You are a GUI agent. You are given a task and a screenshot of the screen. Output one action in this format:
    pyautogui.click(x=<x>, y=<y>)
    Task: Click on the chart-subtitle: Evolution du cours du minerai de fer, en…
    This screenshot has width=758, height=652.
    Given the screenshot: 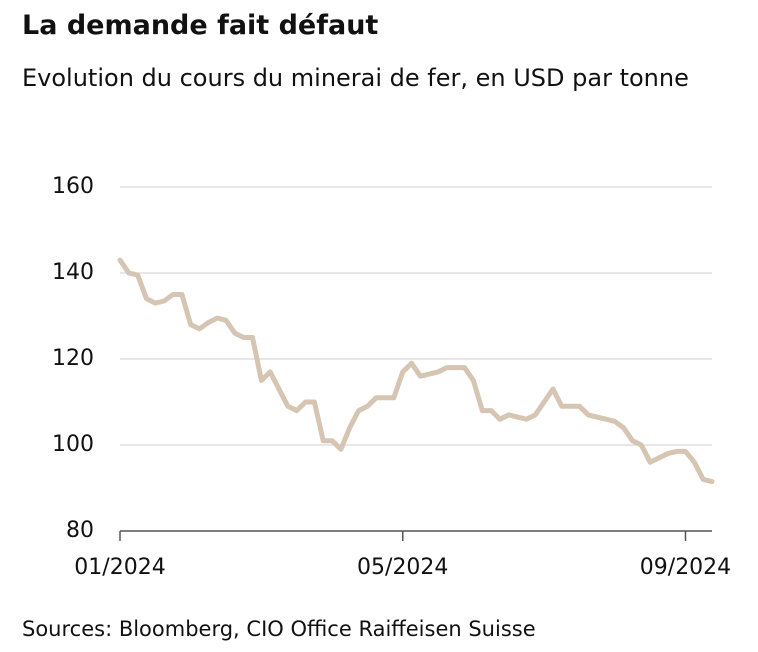 What is the action you would take?
    pyautogui.click(x=355, y=78)
    